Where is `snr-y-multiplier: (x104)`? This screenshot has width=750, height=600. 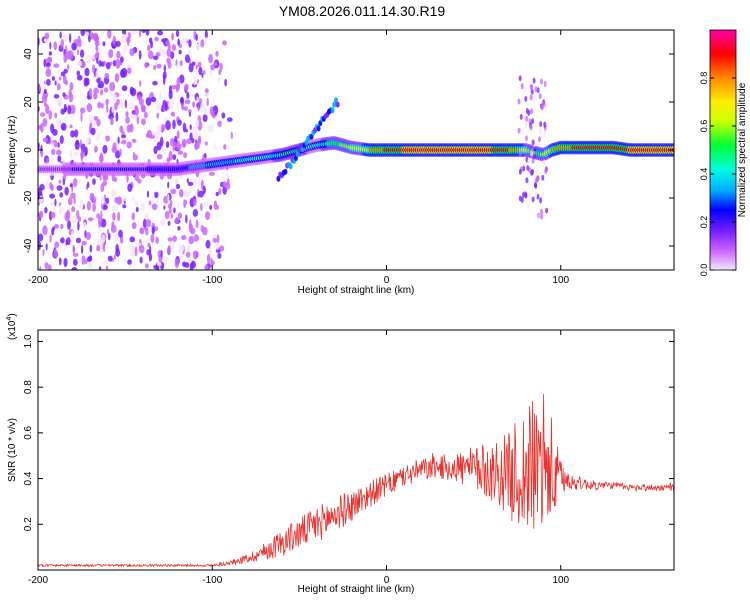 snr-y-multiplier: (x104) is located at coordinates (12, 326).